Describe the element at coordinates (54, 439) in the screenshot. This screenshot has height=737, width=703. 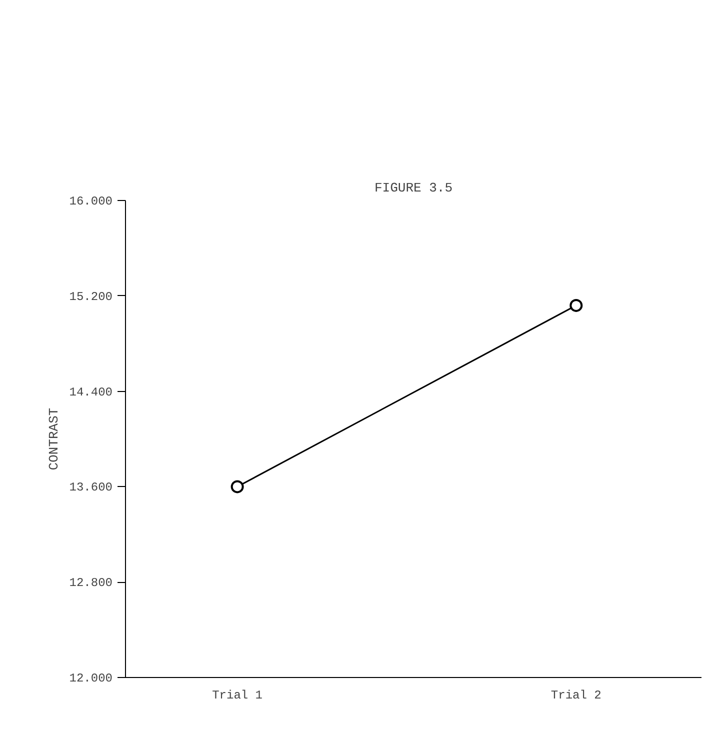
I see `y-axis-title: CONTRAST` at that location.